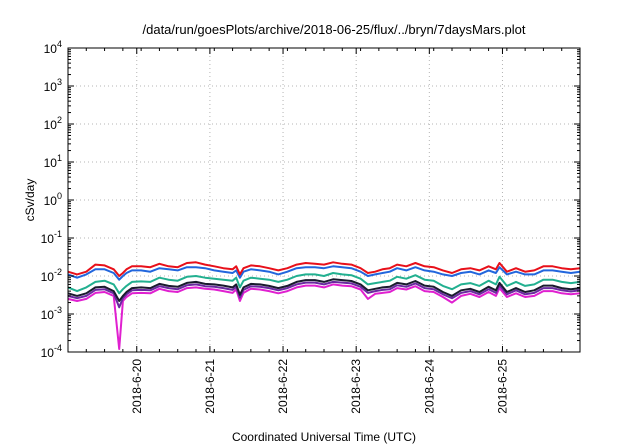 This screenshot has width=640, height=448. I want to click on y-tick-label: 10⁴, so click(53, 47).